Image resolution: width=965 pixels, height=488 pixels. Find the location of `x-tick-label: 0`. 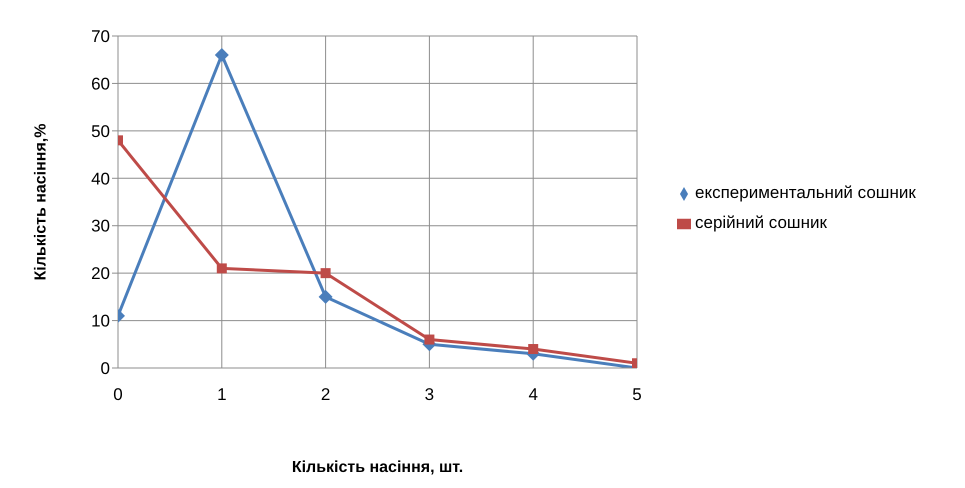

x-tick-label: 0 is located at coordinates (118, 394).